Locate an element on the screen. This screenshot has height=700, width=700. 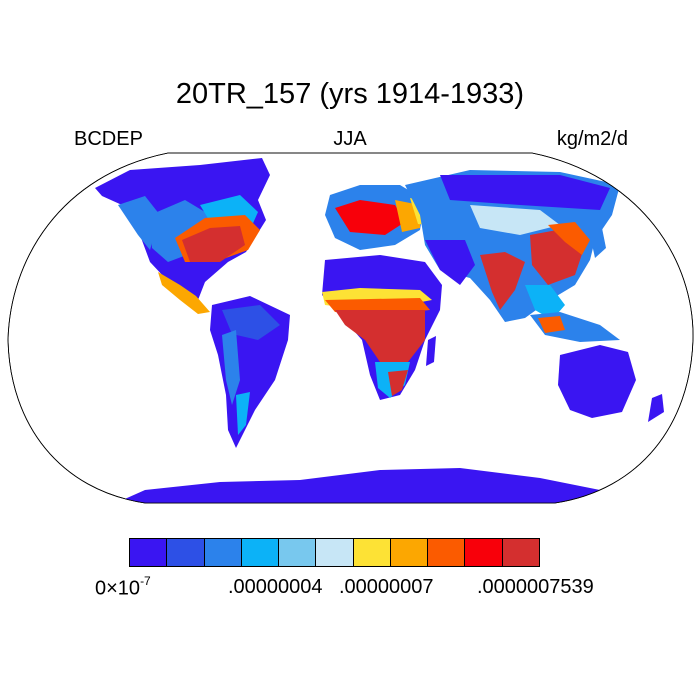
asia-central-pale is located at coordinates (515, 220).